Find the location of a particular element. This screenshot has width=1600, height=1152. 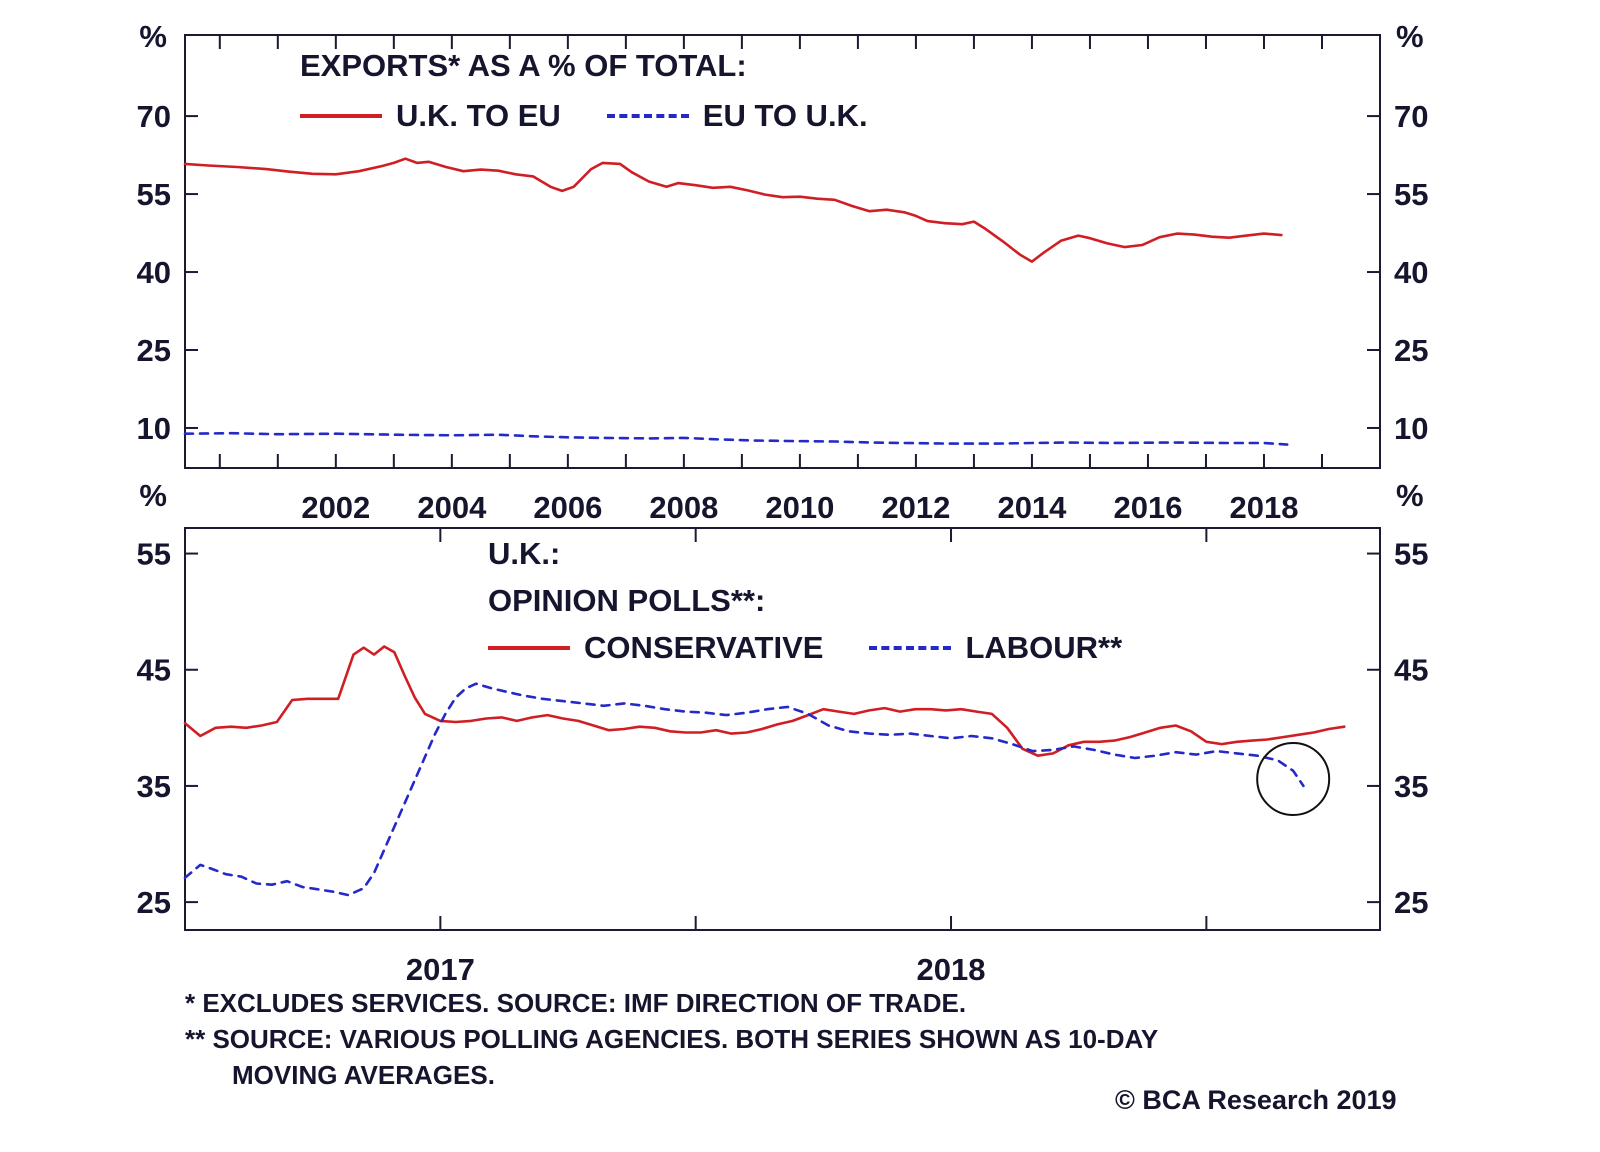

series-u-k-to-eu is located at coordinates (733, 210).